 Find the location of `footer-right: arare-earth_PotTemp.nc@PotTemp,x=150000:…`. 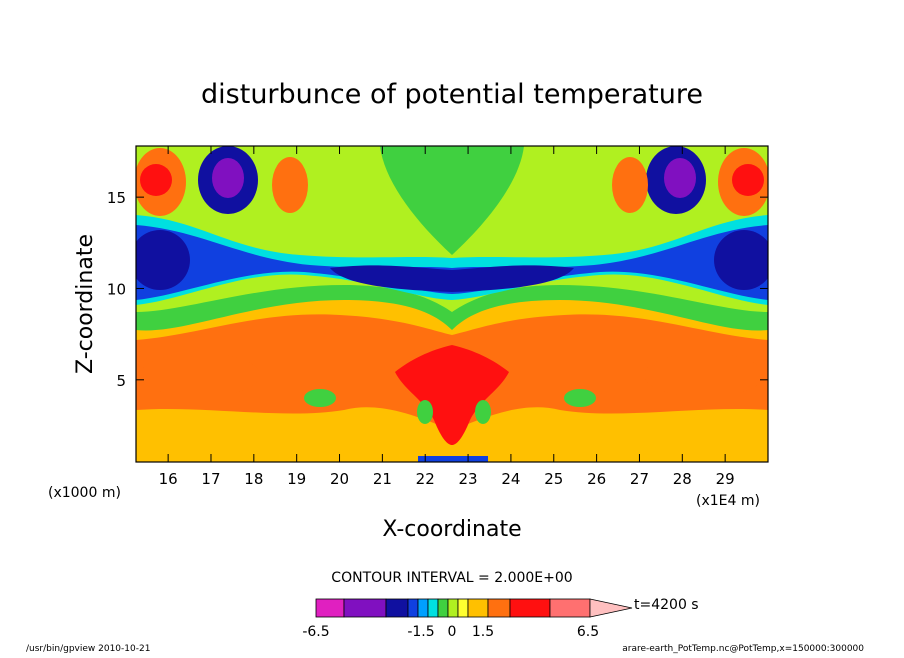

footer-right: arare-earth_PotTemp.nc@PotTemp,x=150000:… is located at coordinates (743, 649).